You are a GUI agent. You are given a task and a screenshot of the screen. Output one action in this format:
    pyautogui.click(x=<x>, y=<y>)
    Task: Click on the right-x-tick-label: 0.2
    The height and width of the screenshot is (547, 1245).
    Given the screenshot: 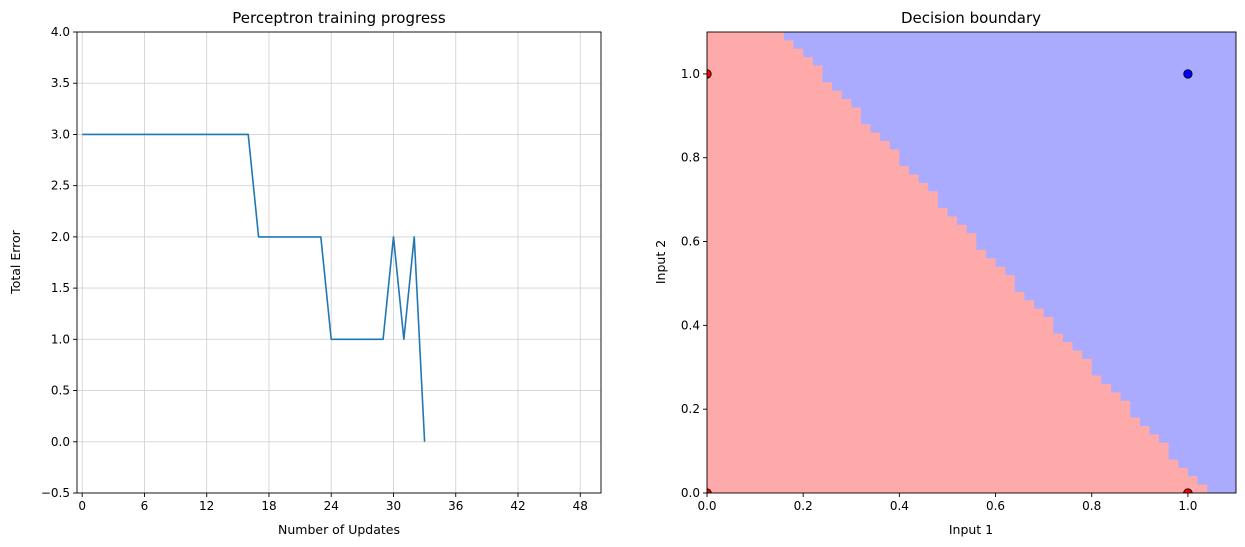 What is the action you would take?
    pyautogui.click(x=803, y=506)
    